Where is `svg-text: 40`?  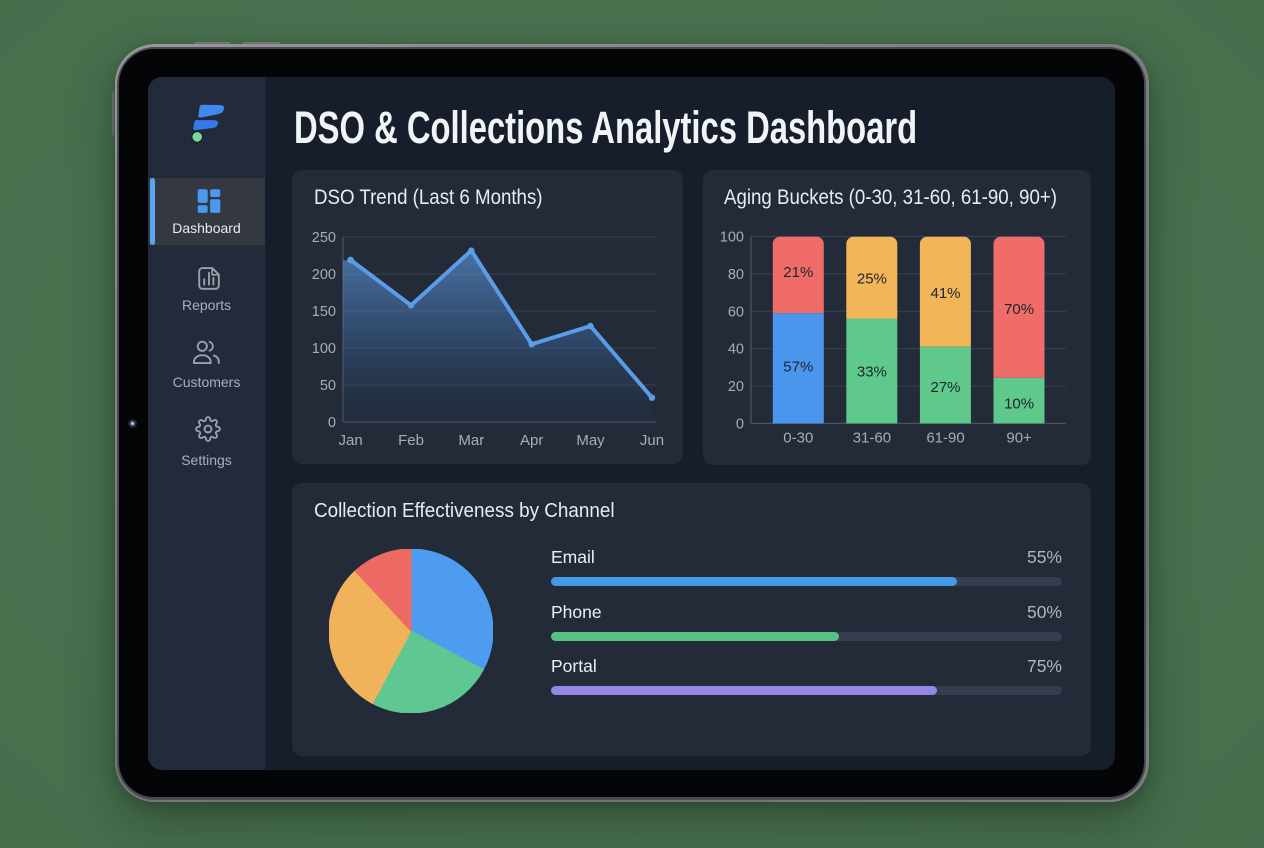 svg-text: 40 is located at coordinates (735, 350).